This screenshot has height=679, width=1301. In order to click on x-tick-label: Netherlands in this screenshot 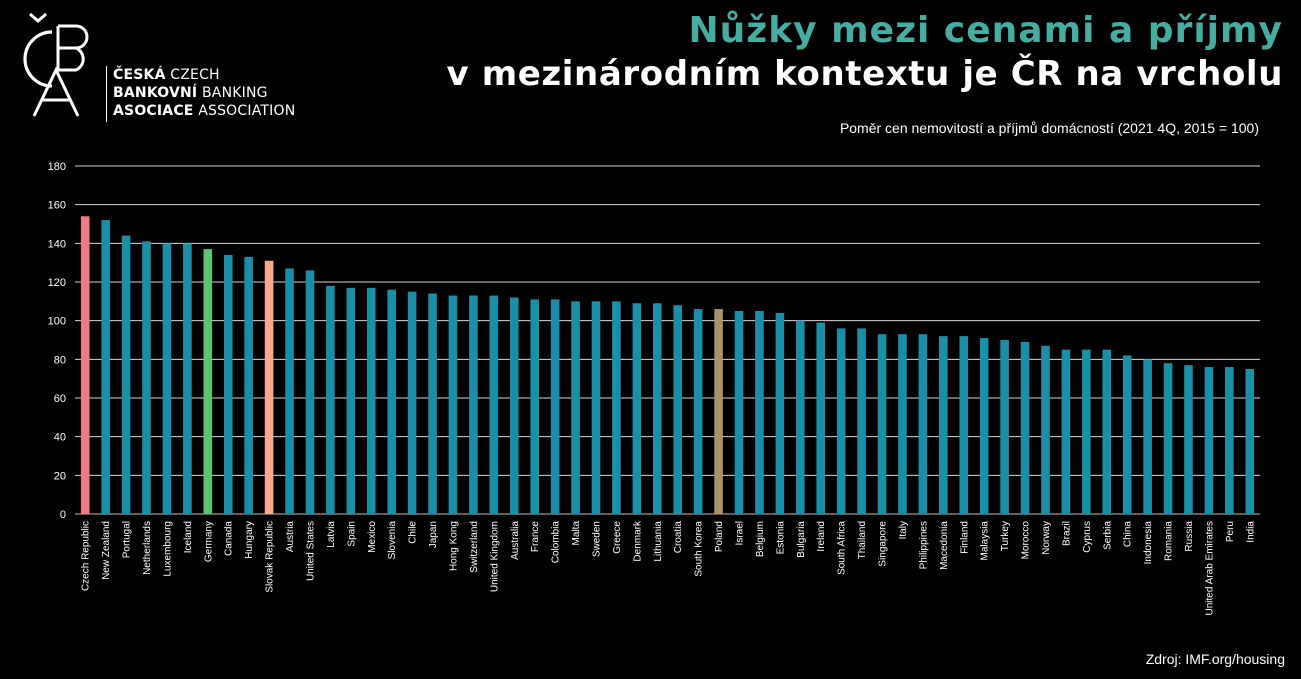, I will do `click(147, 548)`.